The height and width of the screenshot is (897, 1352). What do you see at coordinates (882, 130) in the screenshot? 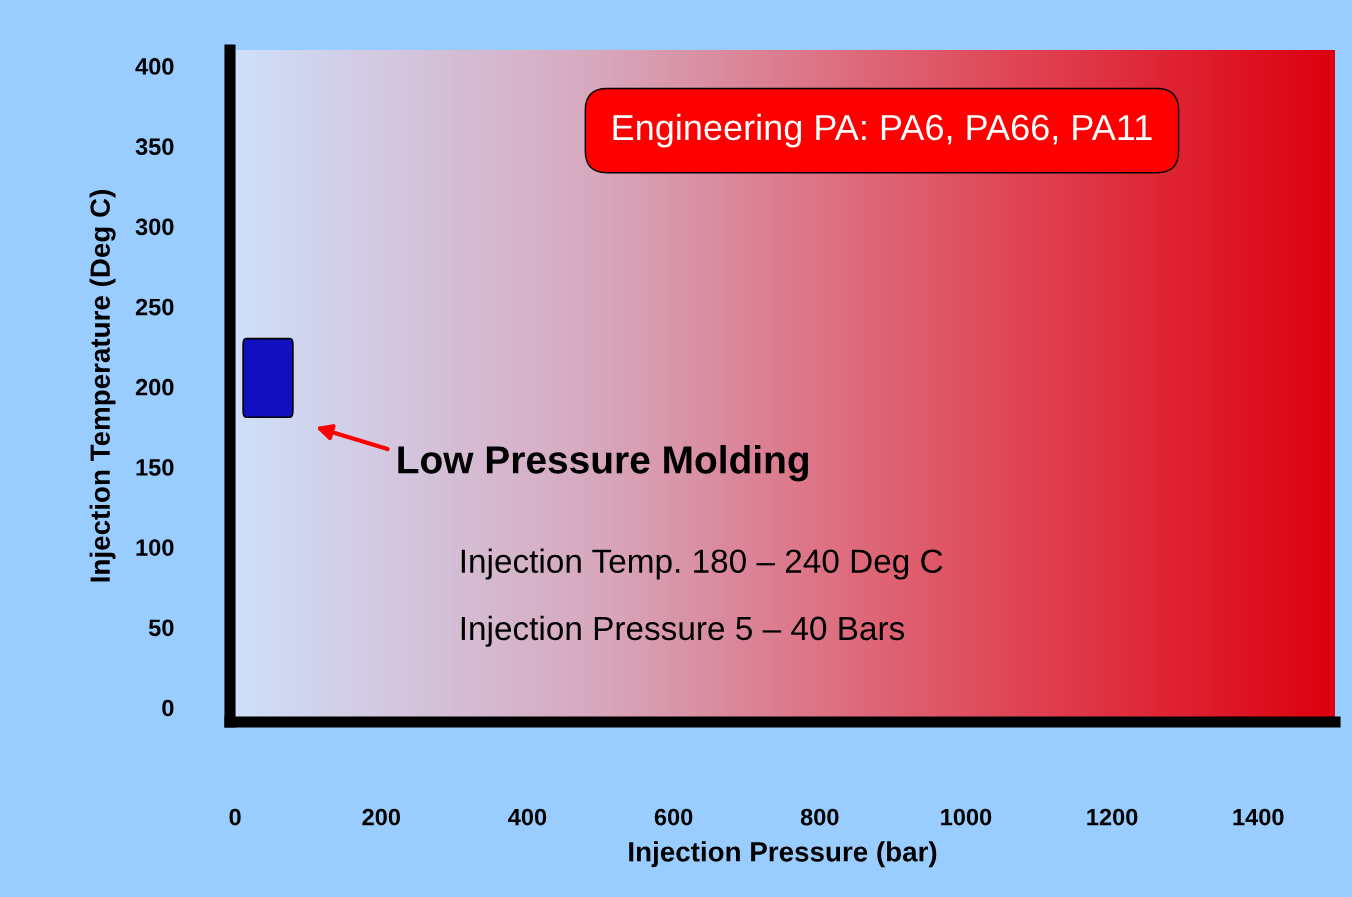
I see `annotation: Engineering PA: PA6, PA66, PA11` at bounding box center [882, 130].